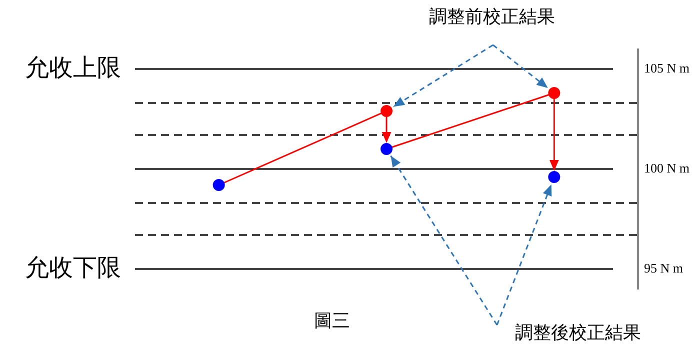  I want to click on y-tick-label: 100 N m, so click(667, 168).